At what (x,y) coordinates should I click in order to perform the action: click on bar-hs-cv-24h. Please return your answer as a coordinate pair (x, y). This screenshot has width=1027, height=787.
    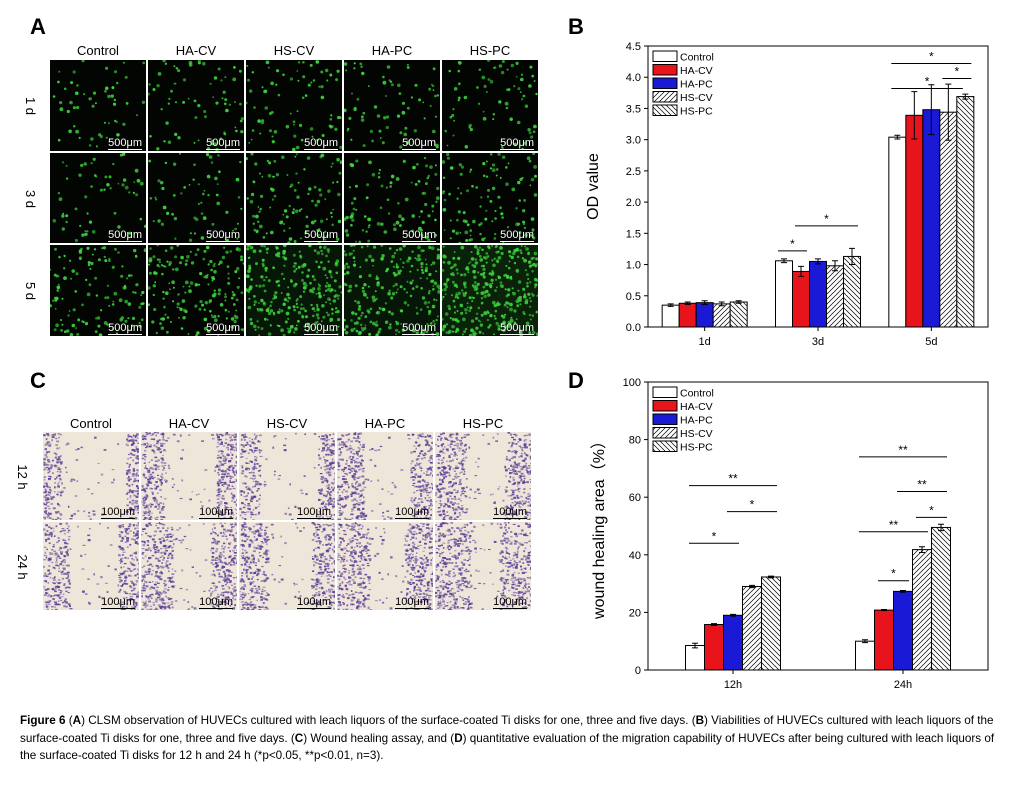
    Looking at the image, I should click on (922, 610).